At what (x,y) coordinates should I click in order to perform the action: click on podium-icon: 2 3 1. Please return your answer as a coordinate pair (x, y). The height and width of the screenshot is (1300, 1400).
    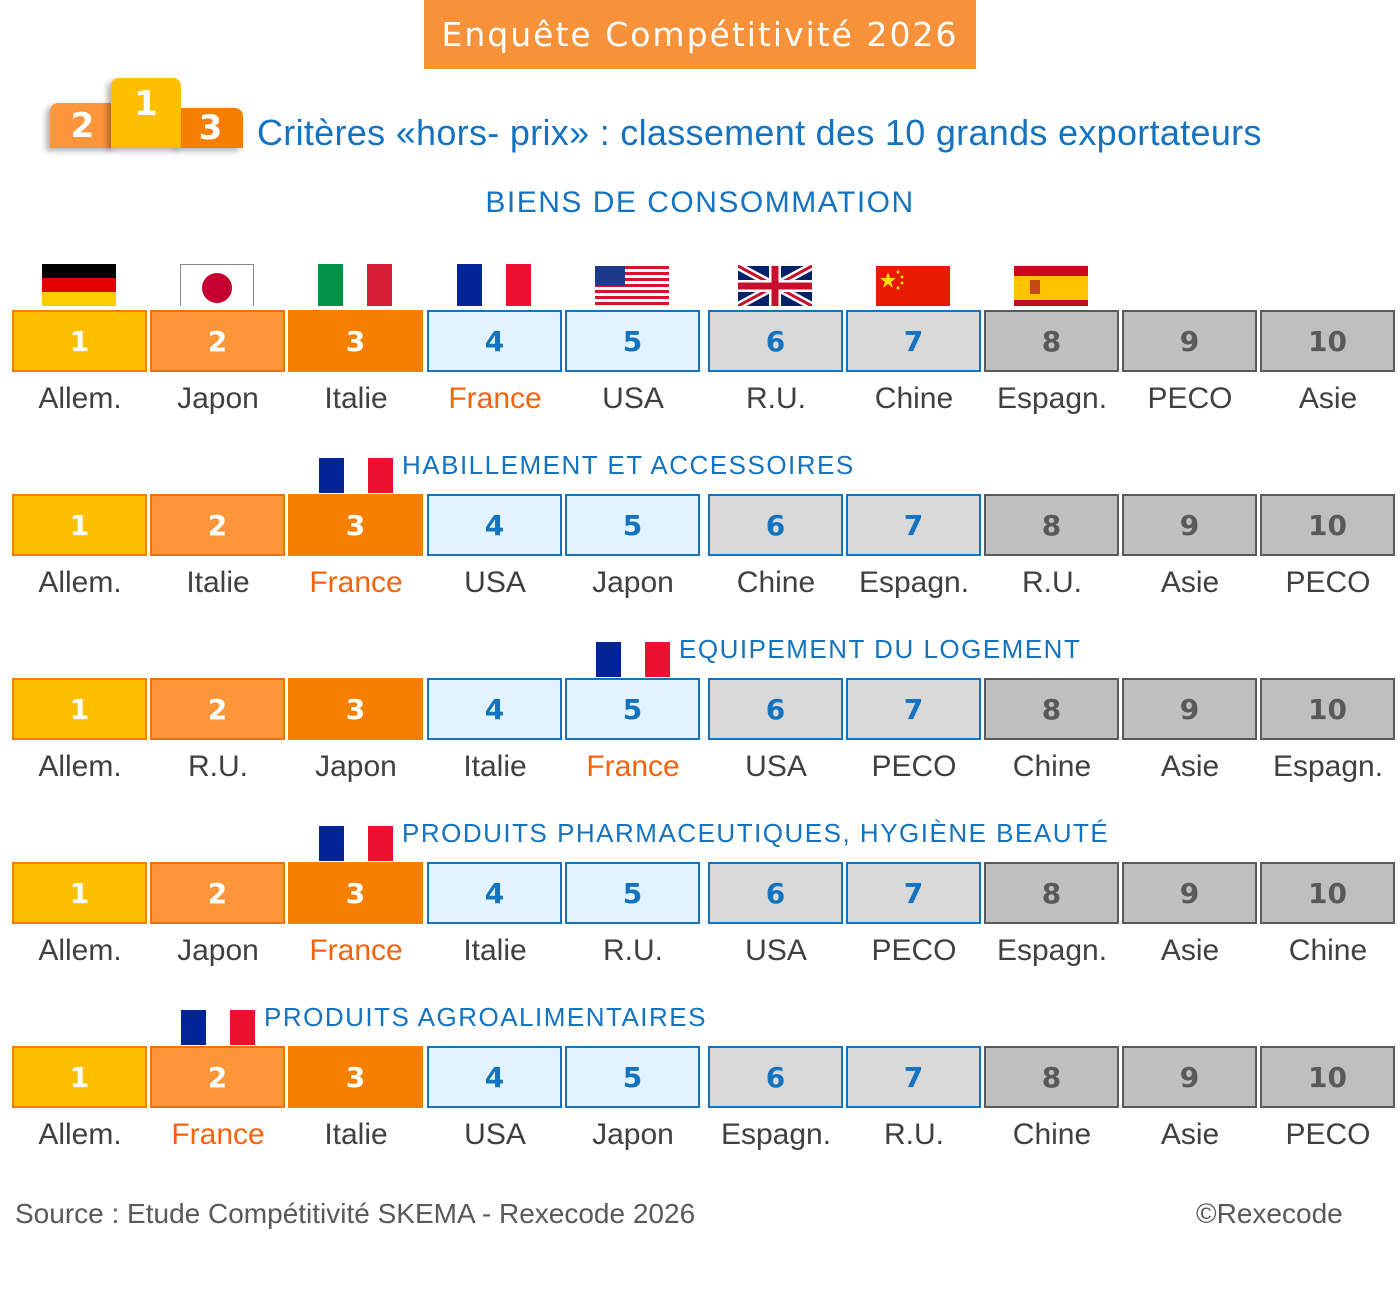
    Looking at the image, I should click on (145, 118).